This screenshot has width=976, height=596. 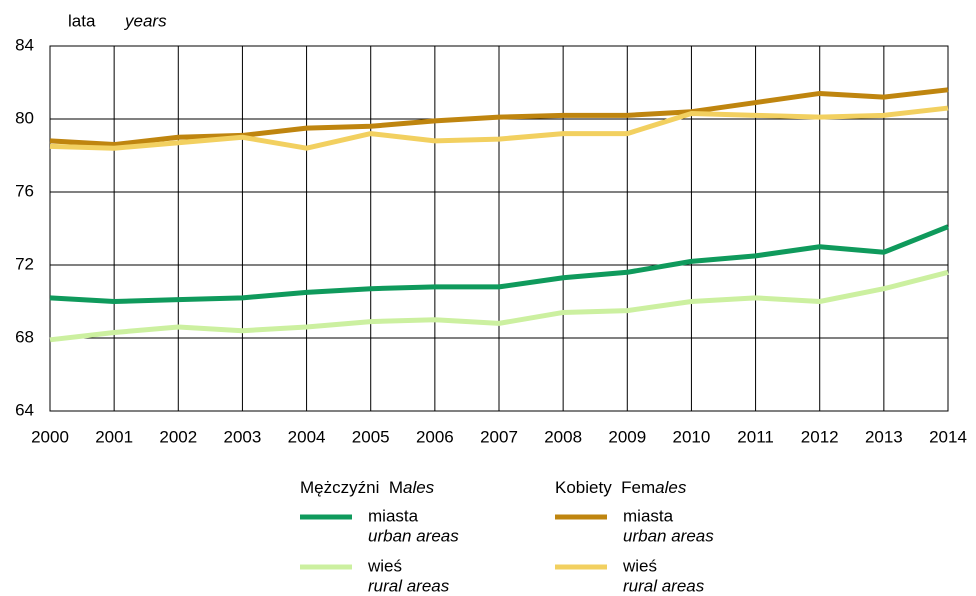 What do you see at coordinates (24, 336) in the screenshot?
I see `y-tick-label: 68` at bounding box center [24, 336].